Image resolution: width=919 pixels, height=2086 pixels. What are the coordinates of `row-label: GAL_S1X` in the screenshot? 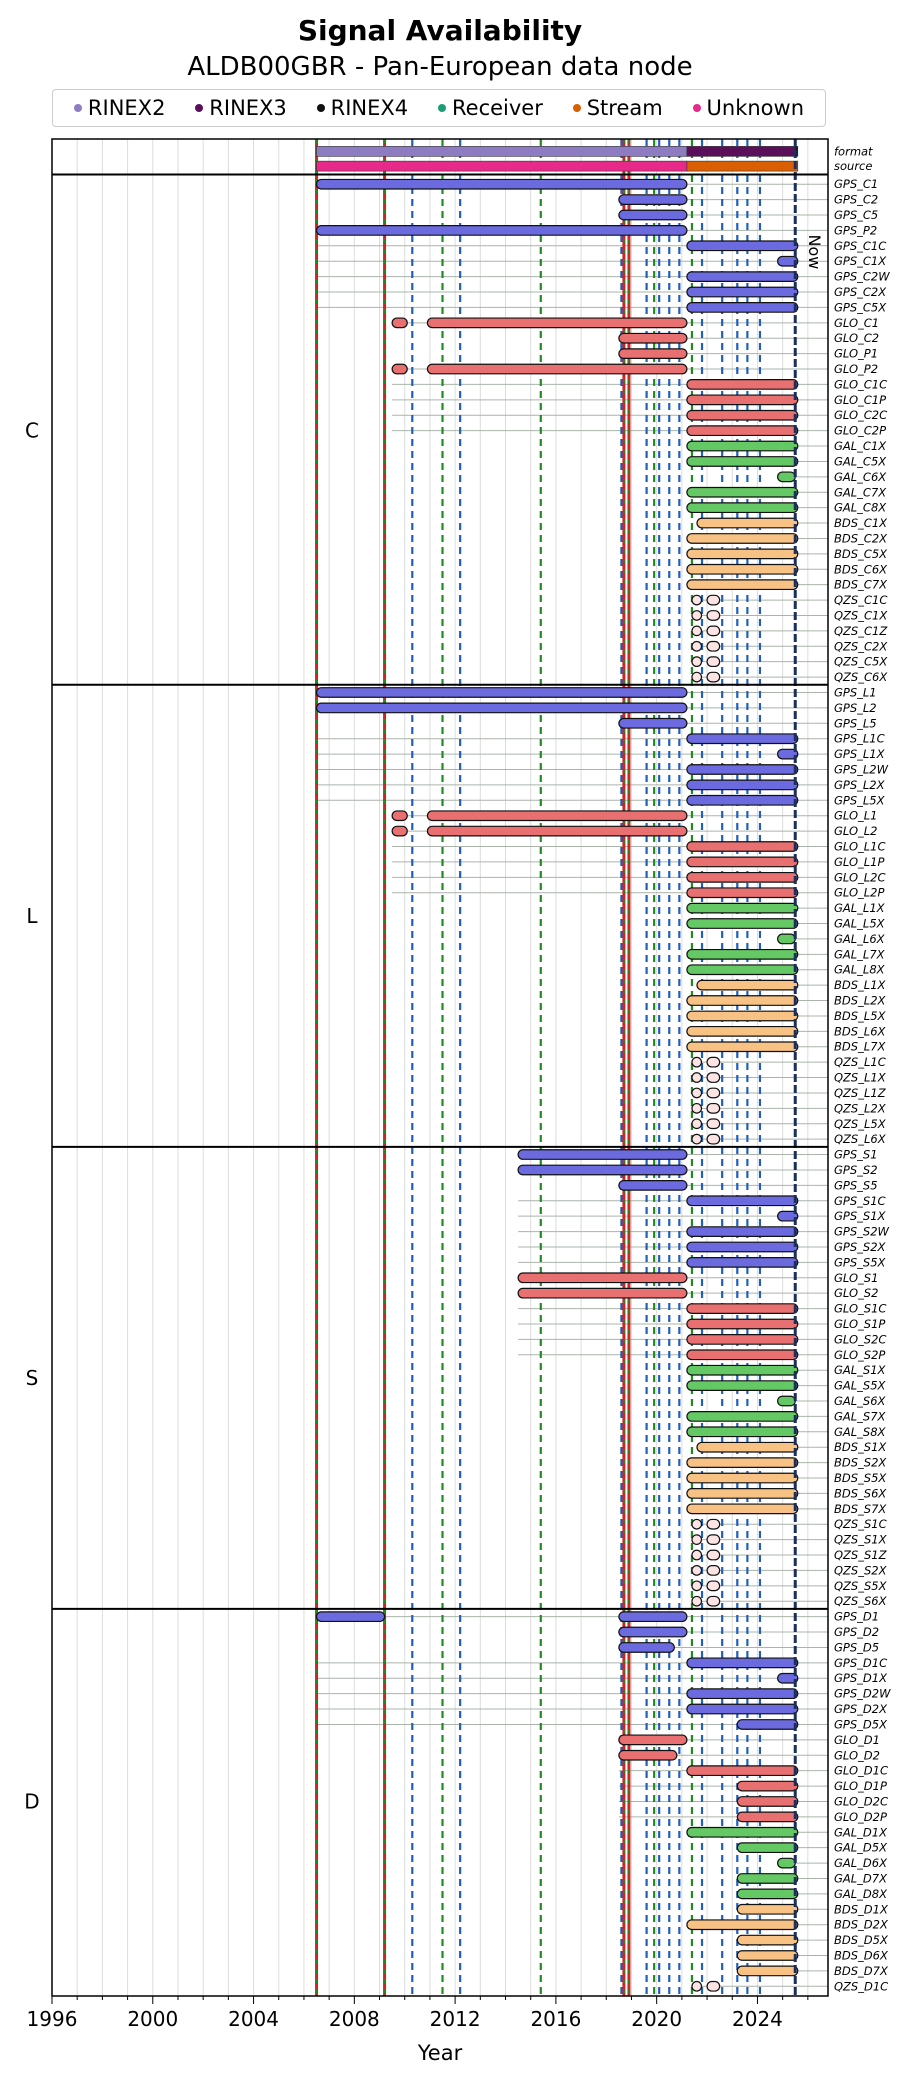 It's located at (860, 1370).